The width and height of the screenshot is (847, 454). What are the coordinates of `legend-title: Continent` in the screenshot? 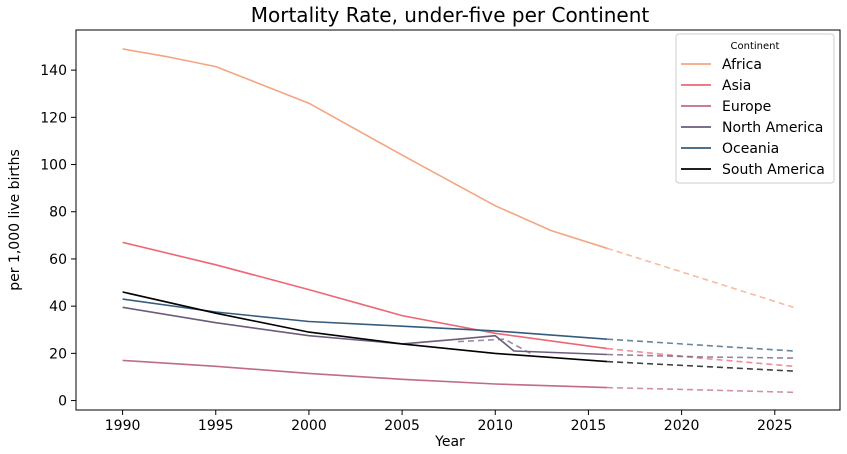 It's located at (755, 46).